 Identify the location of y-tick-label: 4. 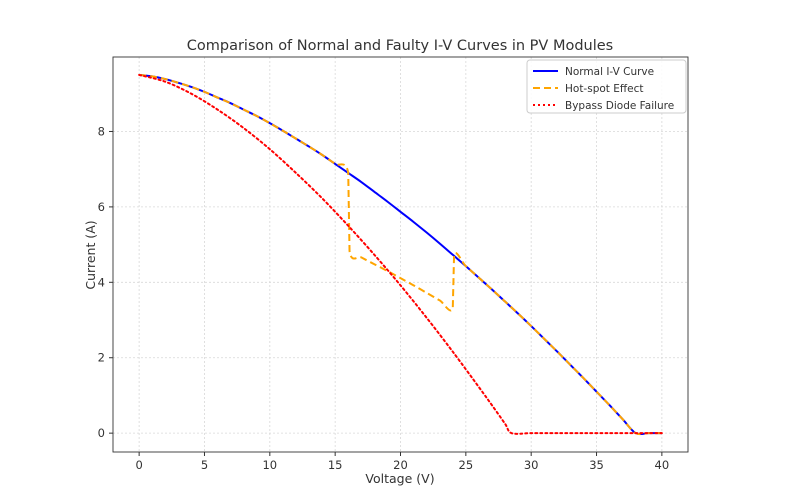
(101, 282).